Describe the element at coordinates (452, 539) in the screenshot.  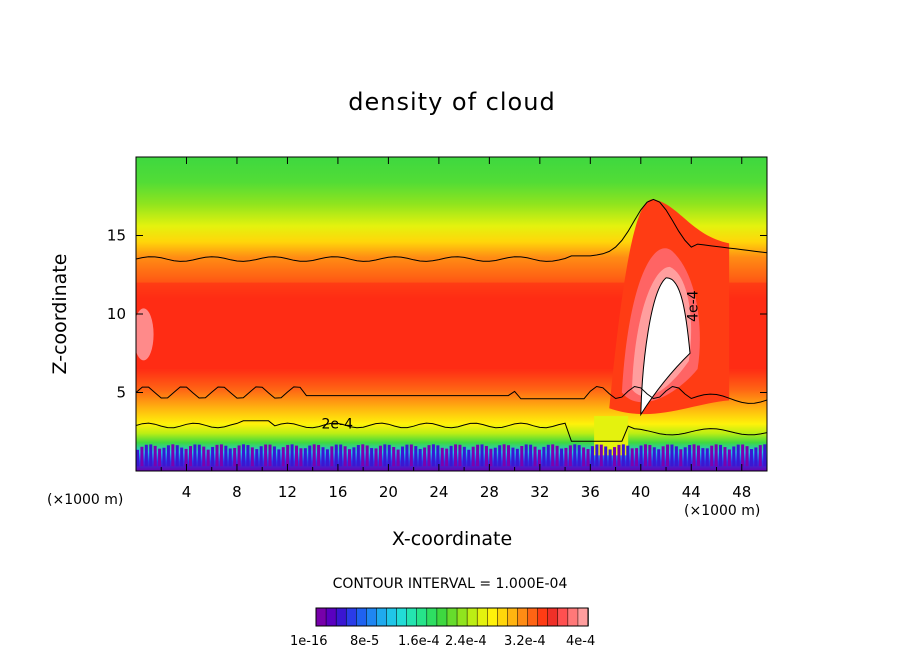
I see `x-axis-label: X-coordinate` at that location.